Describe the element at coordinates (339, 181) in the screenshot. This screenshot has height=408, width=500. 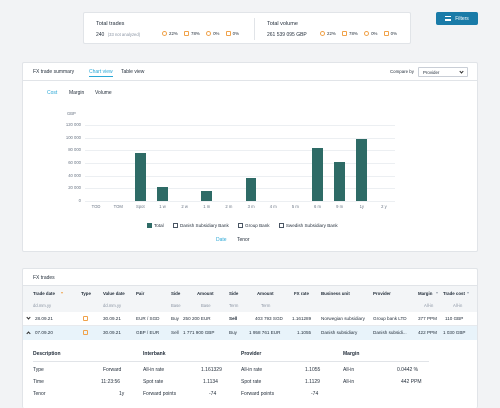
I see `bar-9m` at that location.